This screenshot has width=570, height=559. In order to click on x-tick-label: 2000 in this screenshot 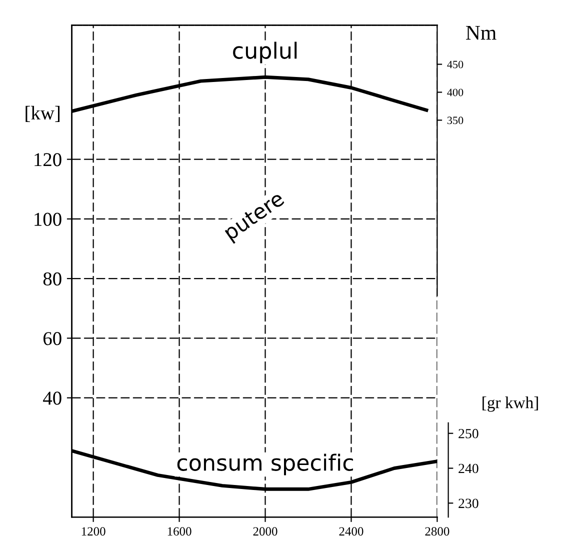, I will do `click(265, 531)`.